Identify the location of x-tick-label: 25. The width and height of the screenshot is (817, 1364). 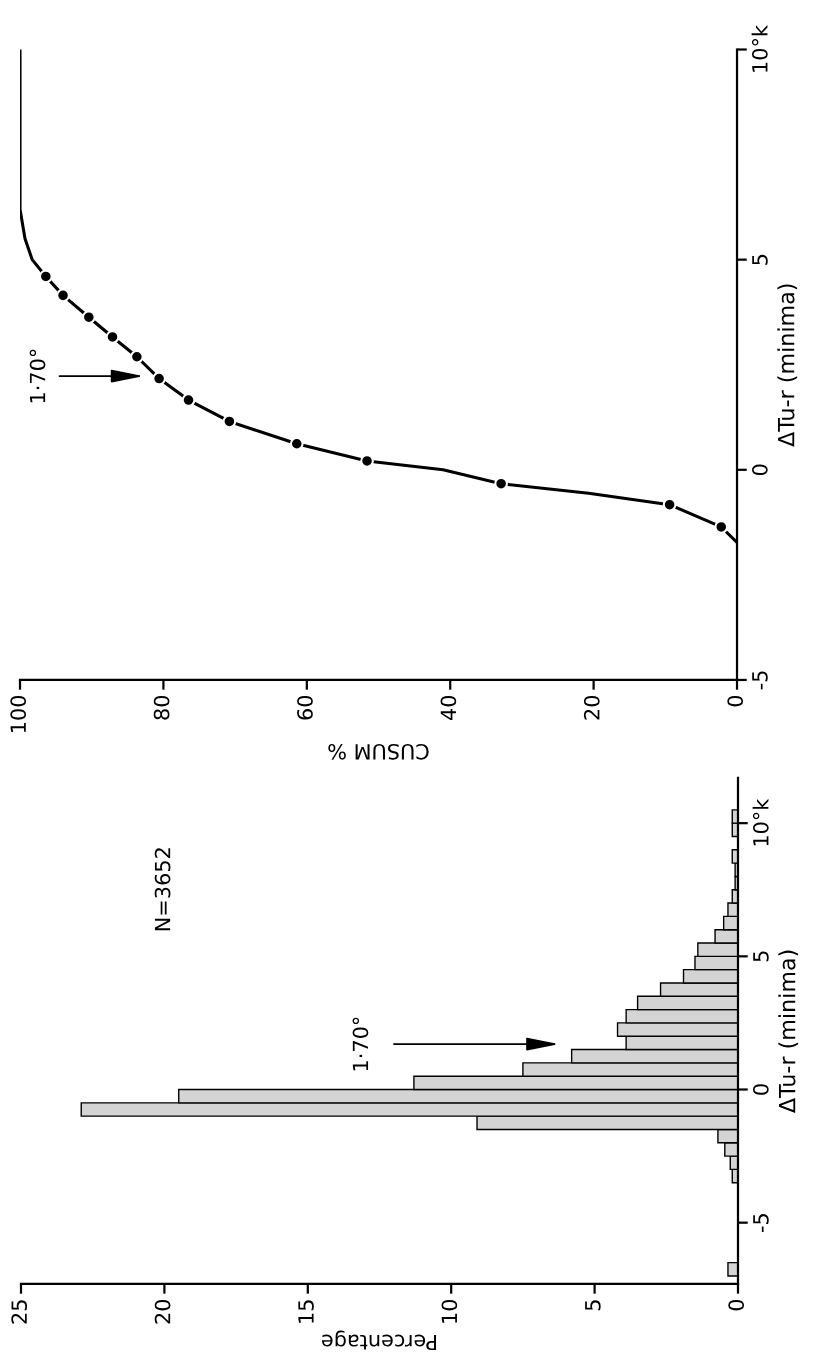
(19, 1312).